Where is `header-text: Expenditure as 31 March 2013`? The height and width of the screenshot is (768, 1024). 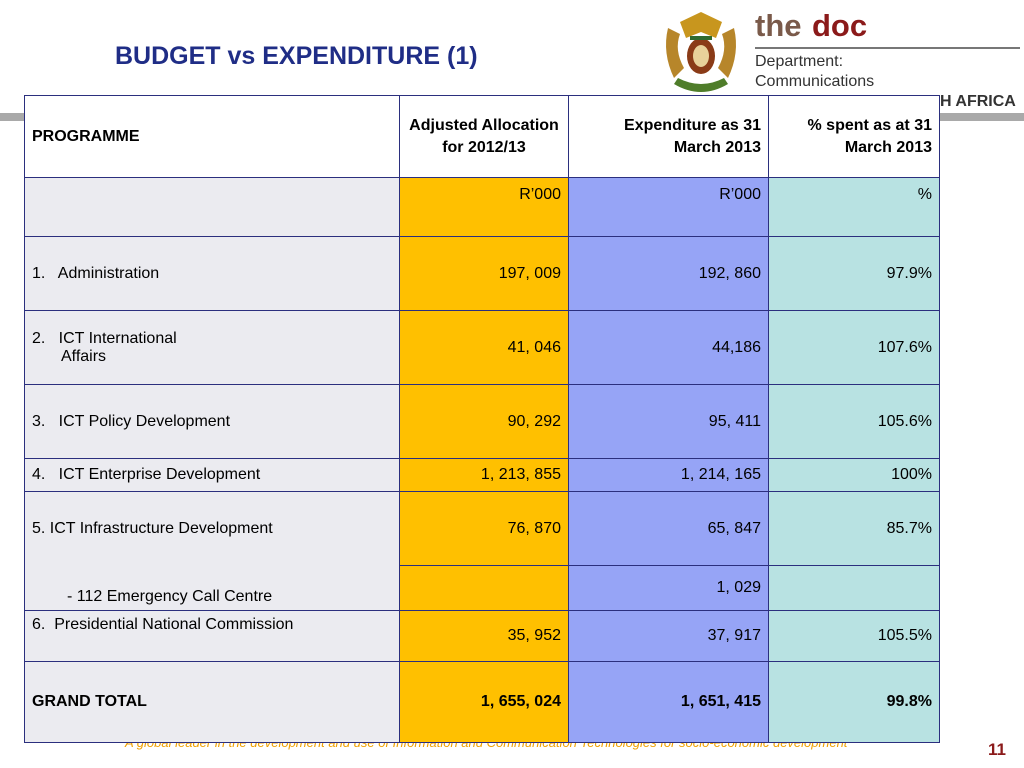
header-text: Expenditure as 31 March 2013 is located at coordinates (692, 136).